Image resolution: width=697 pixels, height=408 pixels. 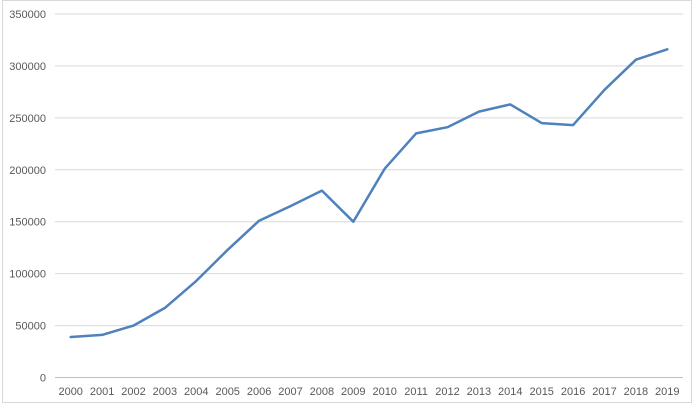 I want to click on y-axis-tick-label: 300000, so click(x=27, y=67).